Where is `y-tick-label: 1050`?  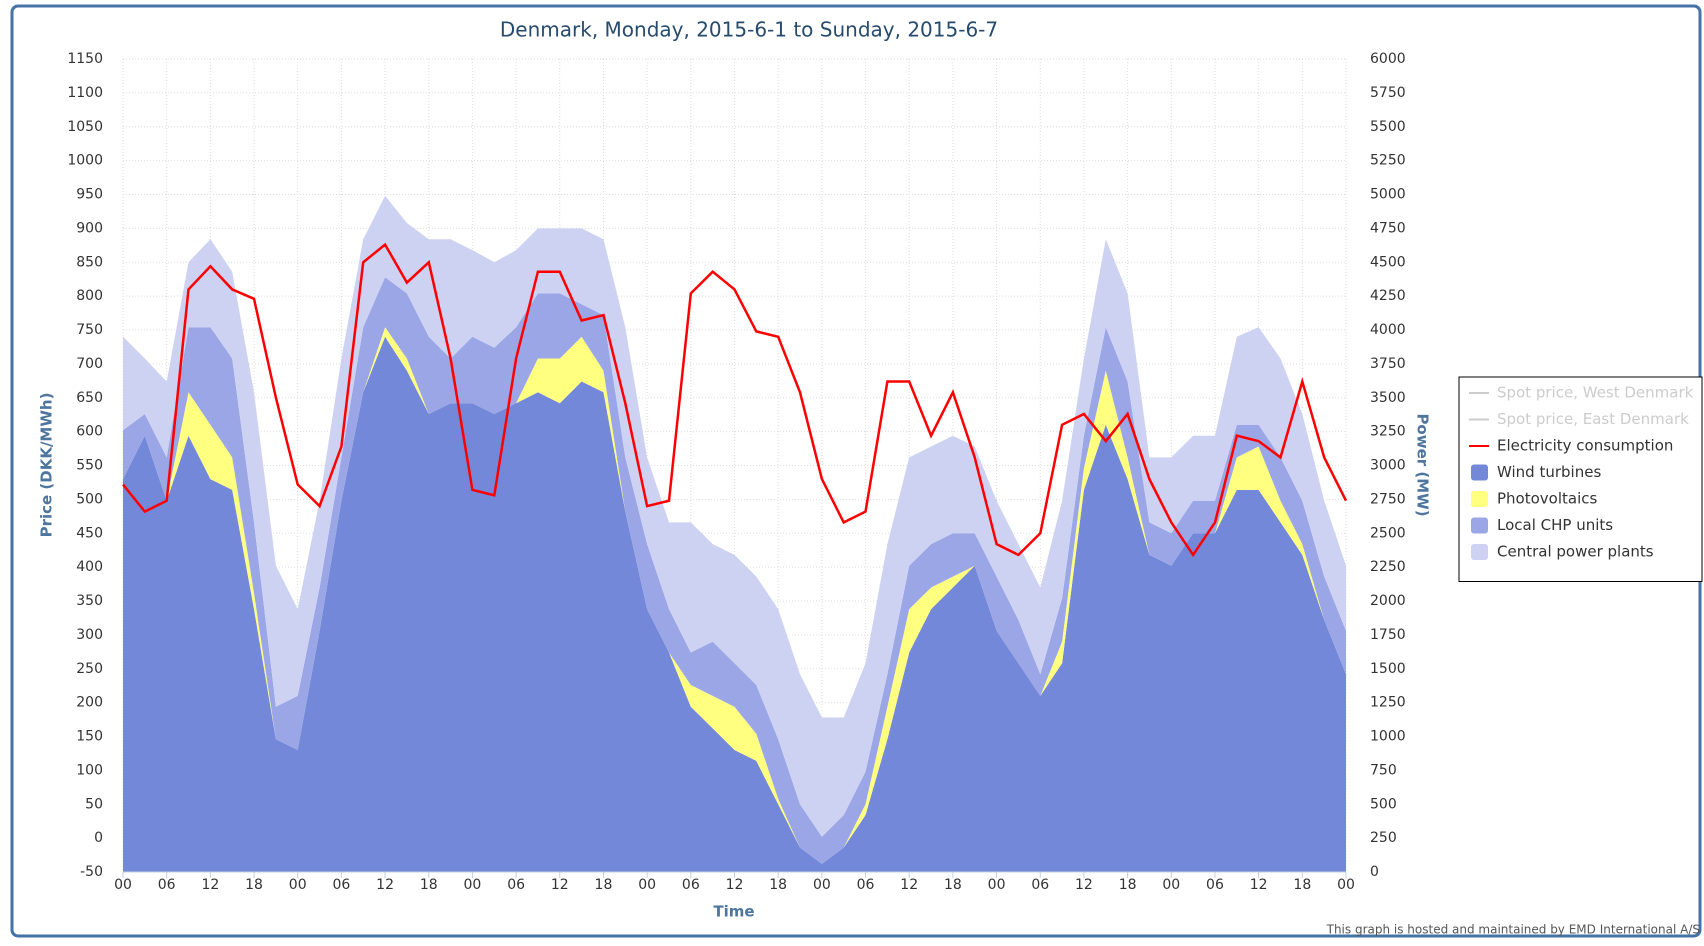 y-tick-label: 1050 is located at coordinates (85, 127).